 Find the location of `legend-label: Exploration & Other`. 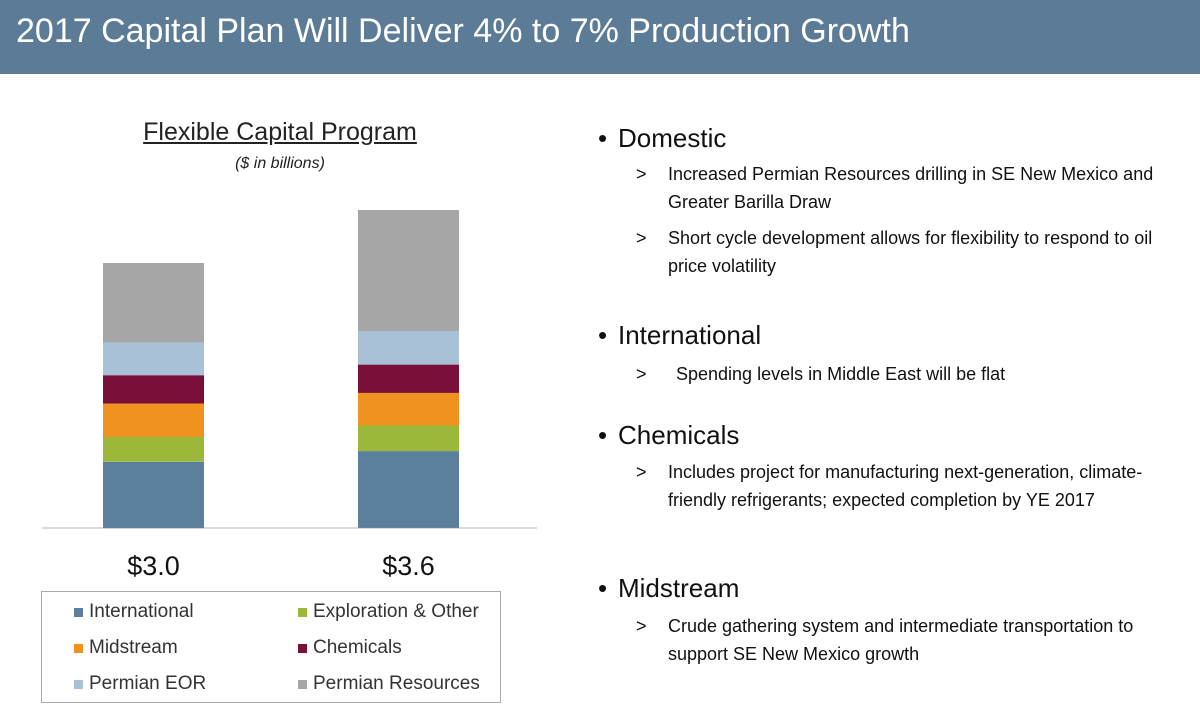

legend-label: Exploration & Other is located at coordinates (396, 611).